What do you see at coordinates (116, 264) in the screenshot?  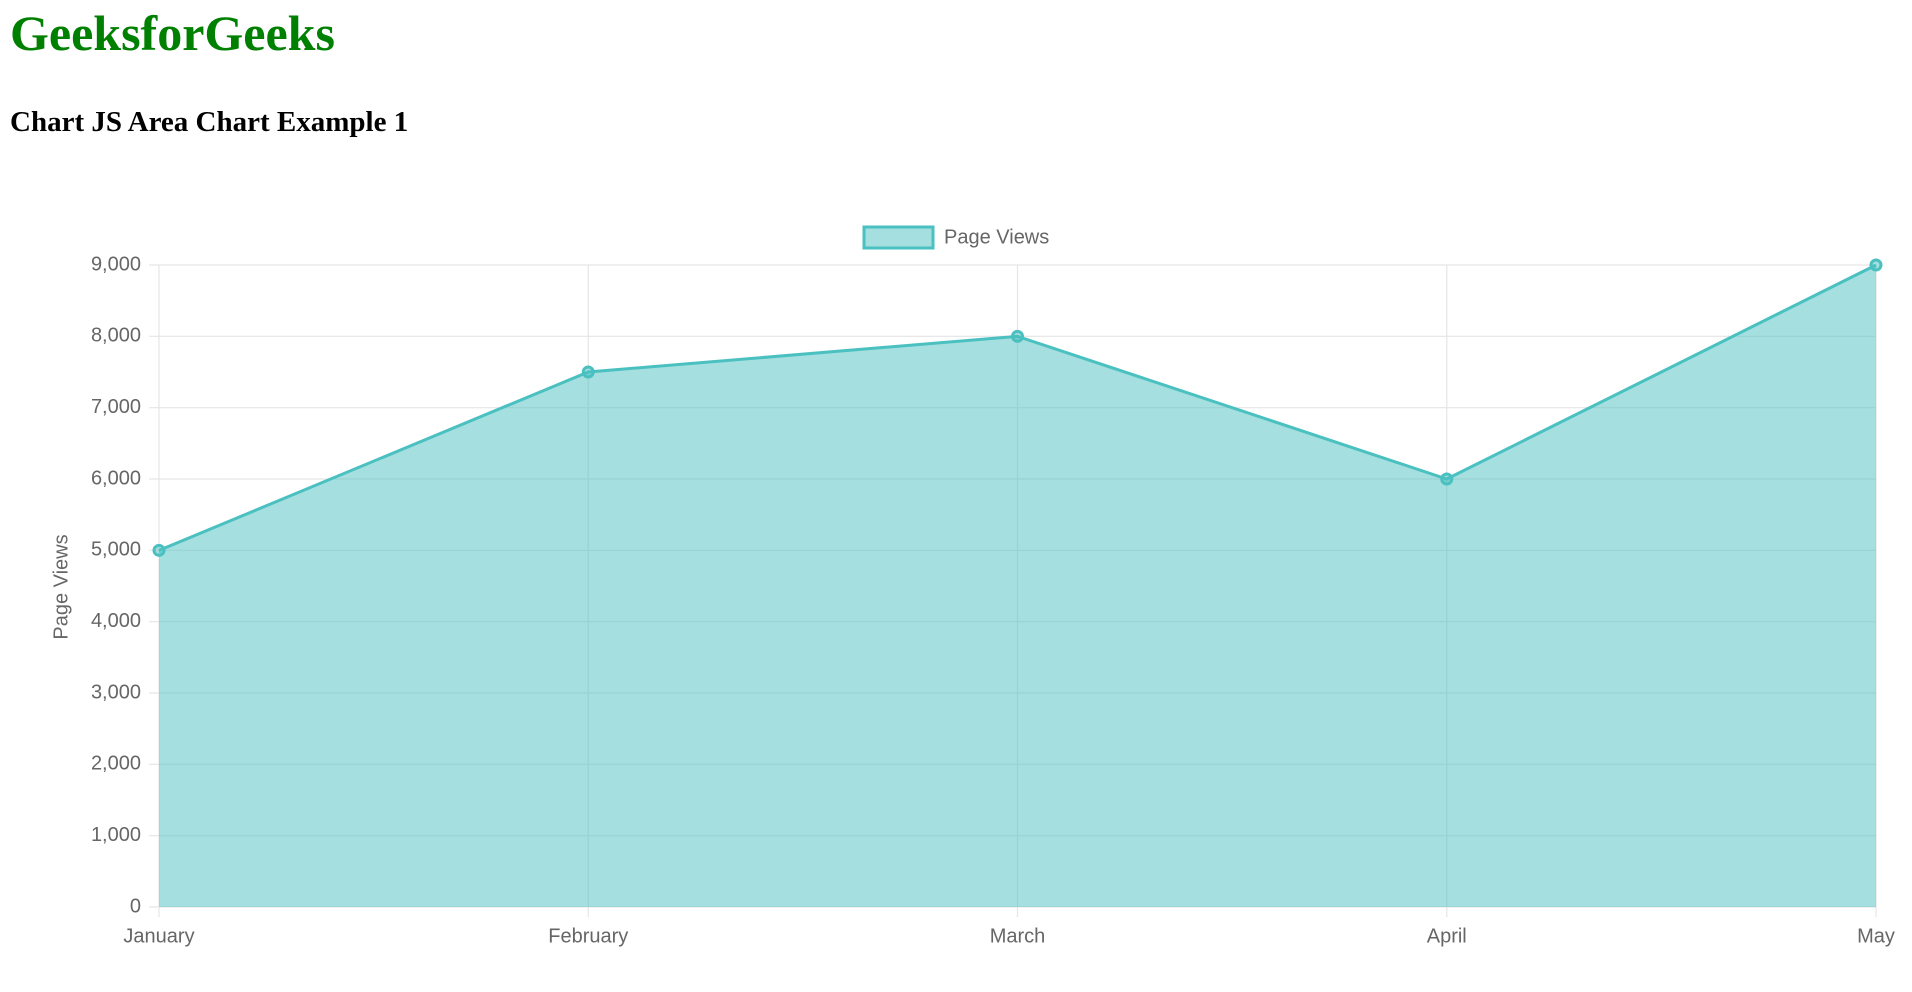 I see `y-tick-label: 9,000` at bounding box center [116, 264].